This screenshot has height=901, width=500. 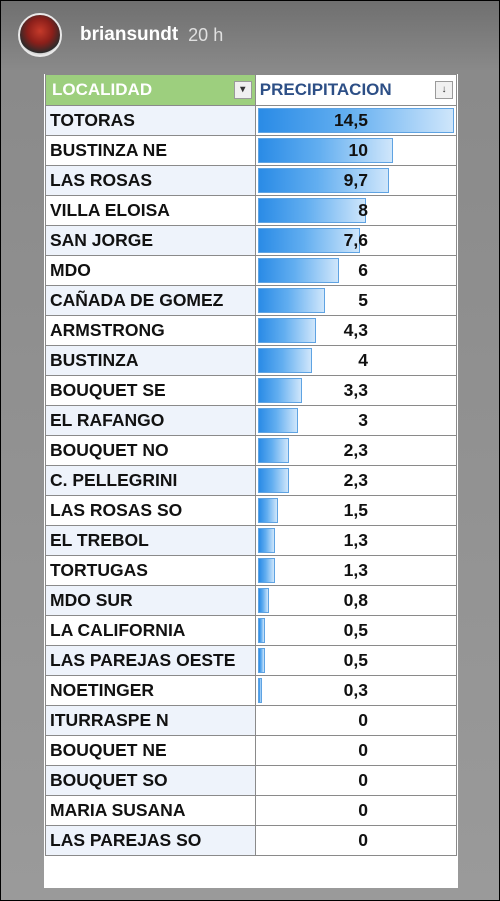 I want to click on table-row: SAN JORGE 7,6, so click(x=251, y=240).